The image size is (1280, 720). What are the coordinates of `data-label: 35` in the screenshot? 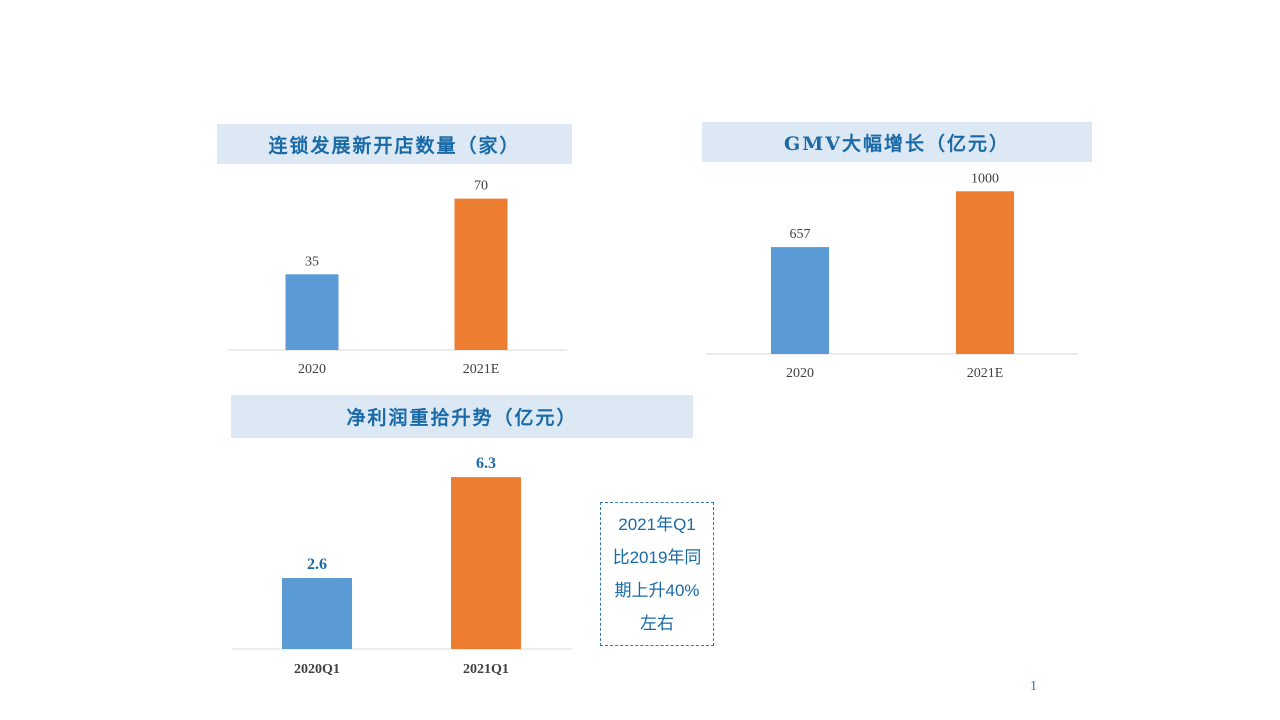 It's located at (312, 261).